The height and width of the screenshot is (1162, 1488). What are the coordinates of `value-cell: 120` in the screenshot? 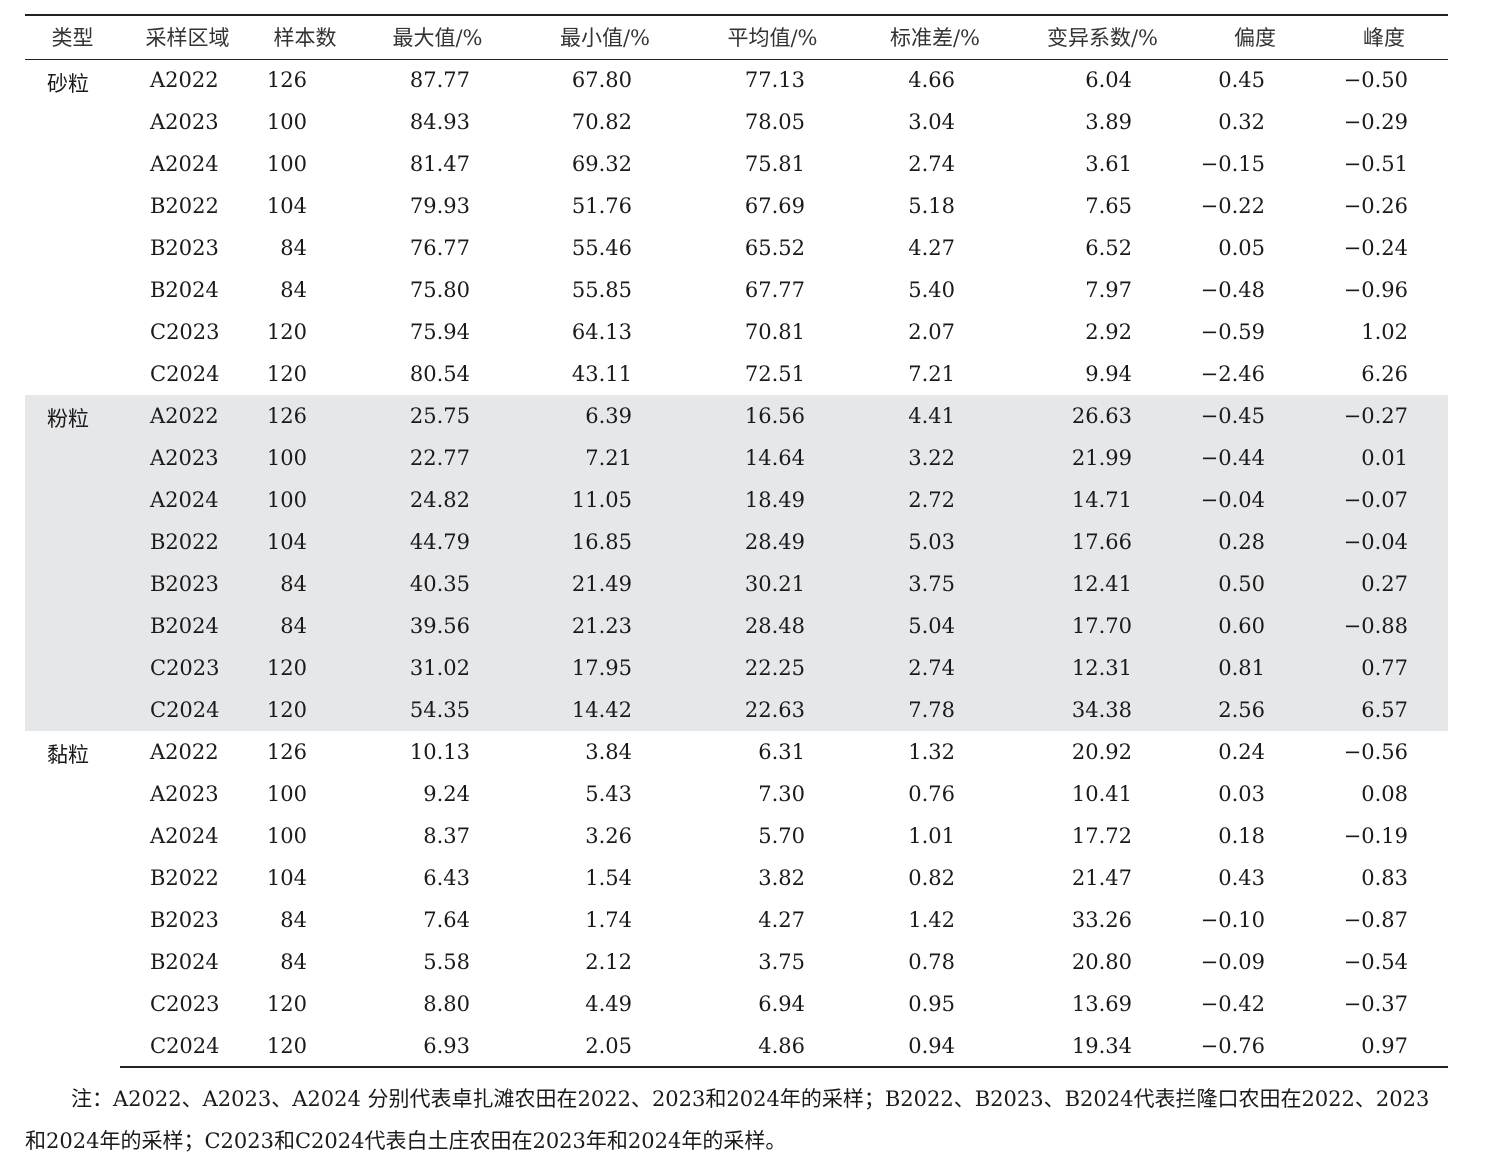 It's located at (286, 374).